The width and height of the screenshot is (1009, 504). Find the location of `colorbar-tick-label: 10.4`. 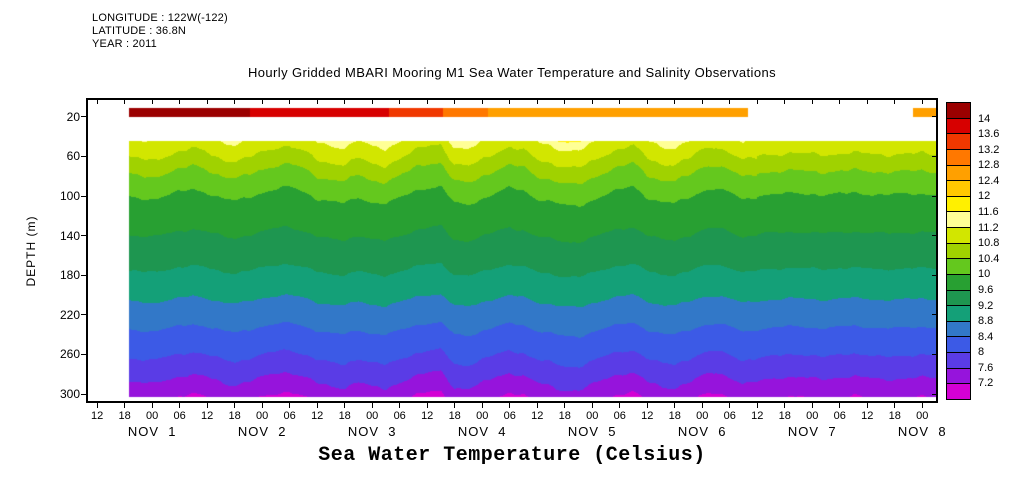

colorbar-tick-label: 10.4 is located at coordinates (989, 258).